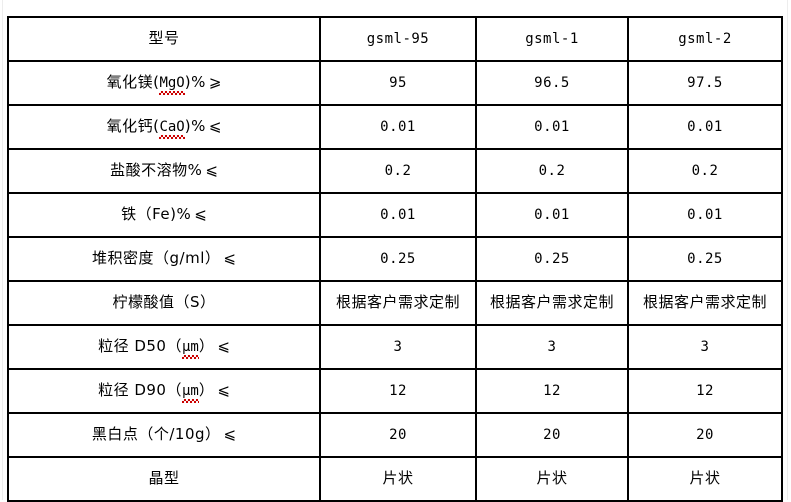 The width and height of the screenshot is (791, 502). I want to click on row-label-prefix: 粒径 D50（, so click(140, 346).